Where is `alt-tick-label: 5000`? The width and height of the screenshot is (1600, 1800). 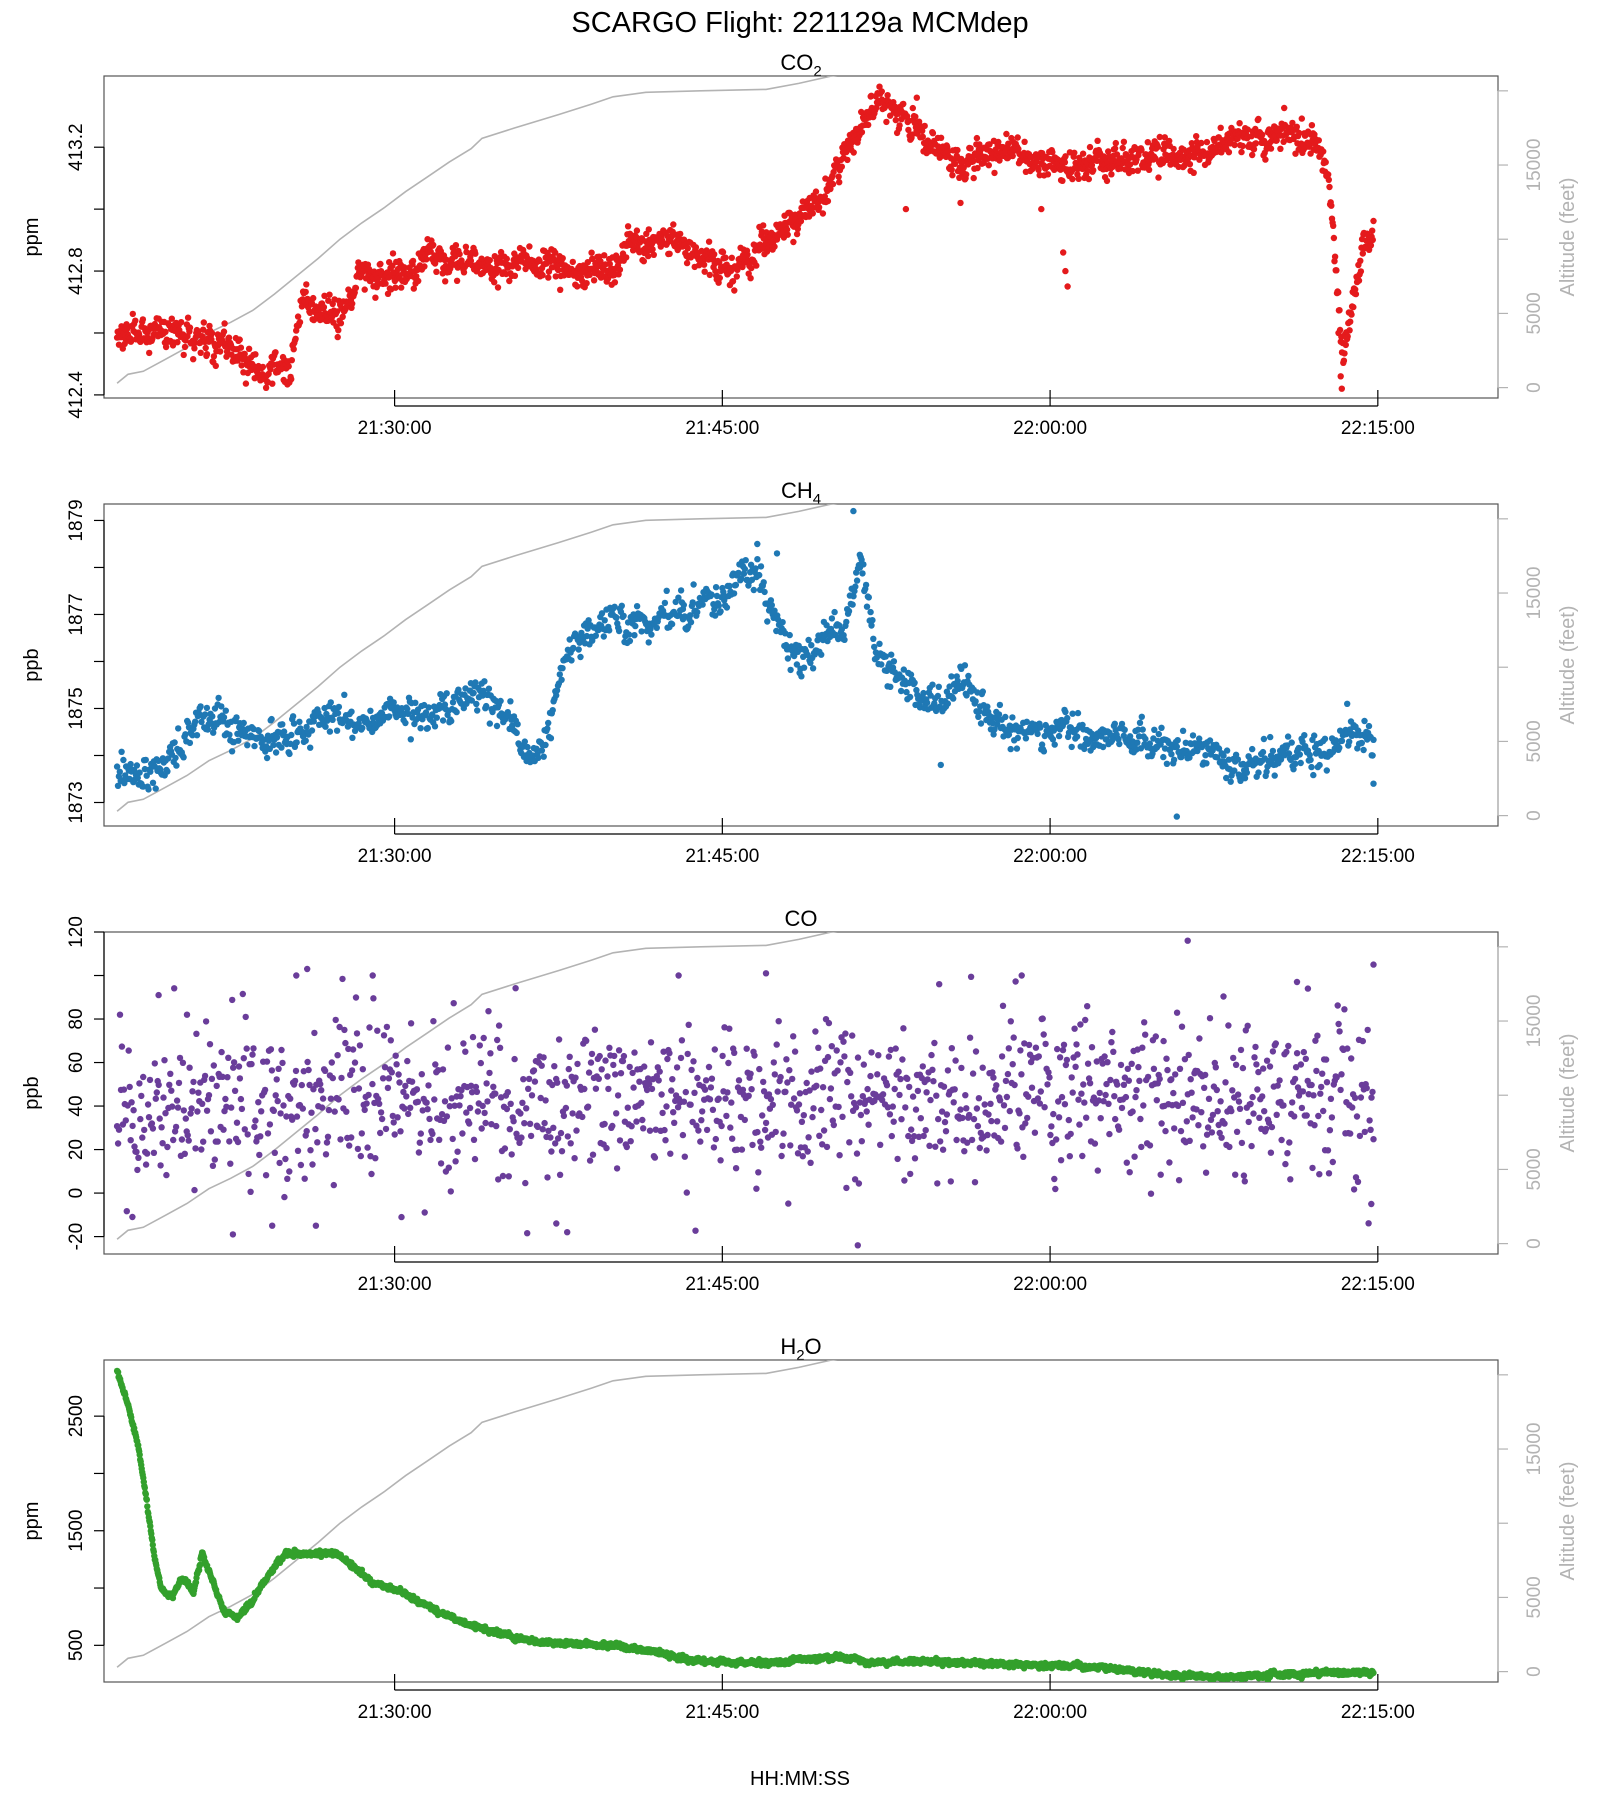
alt-tick-label: 5000 is located at coordinates (1534, 313).